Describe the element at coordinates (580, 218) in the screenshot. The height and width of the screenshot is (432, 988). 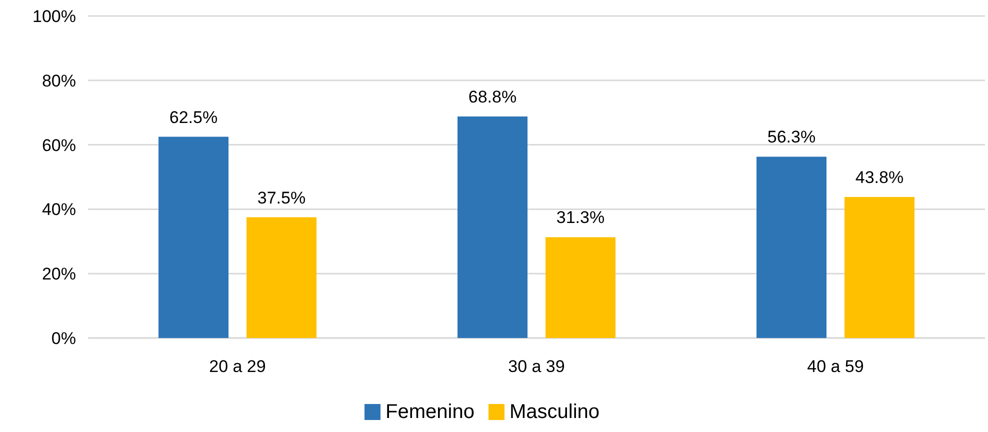
I see `data-label: 31.3%` at that location.